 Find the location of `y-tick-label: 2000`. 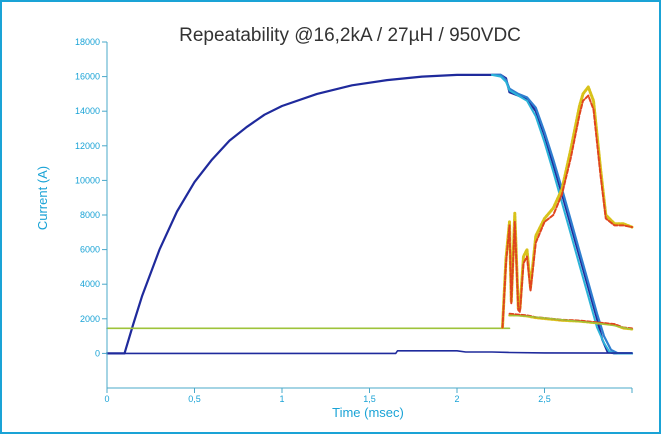

y-tick-label: 2000 is located at coordinates (90, 319).